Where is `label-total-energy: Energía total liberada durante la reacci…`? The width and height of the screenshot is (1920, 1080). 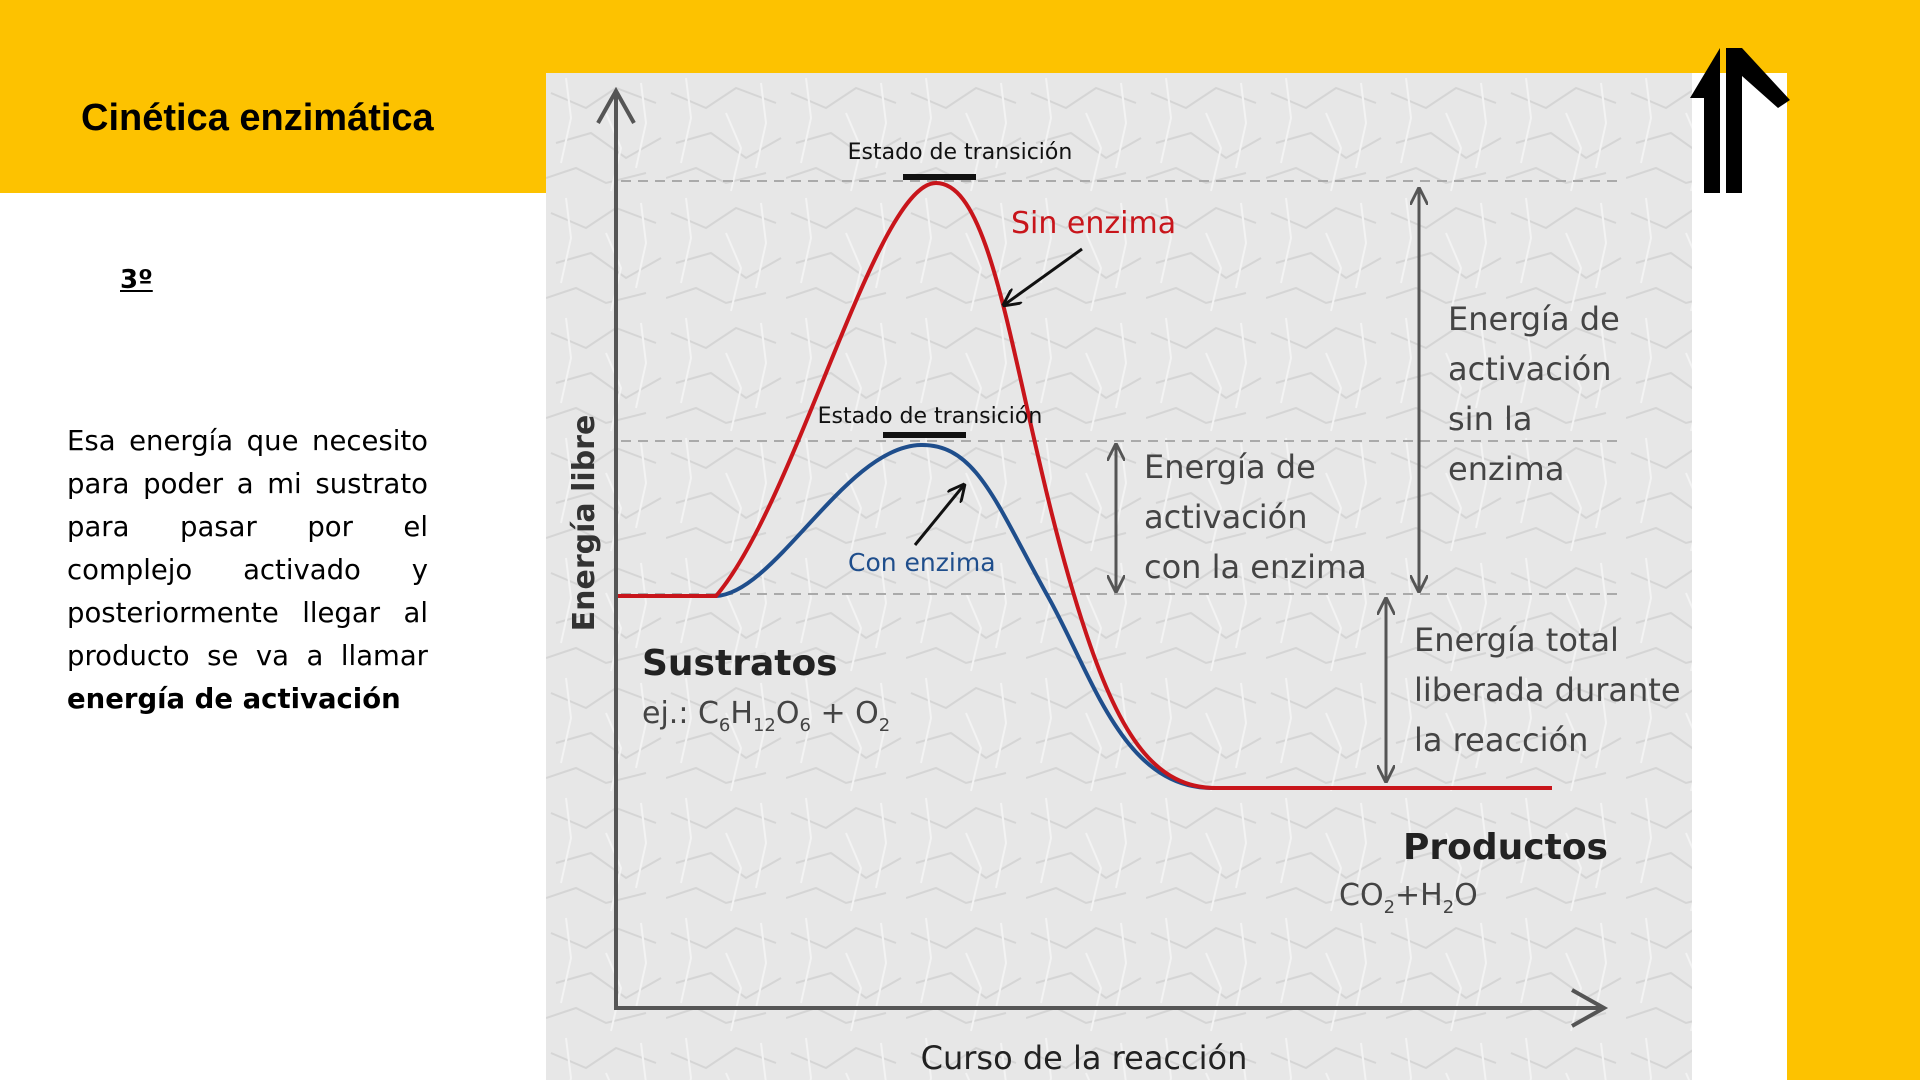 label-total-energy: Energía total liberada durante la reacci… is located at coordinates (1552, 690).